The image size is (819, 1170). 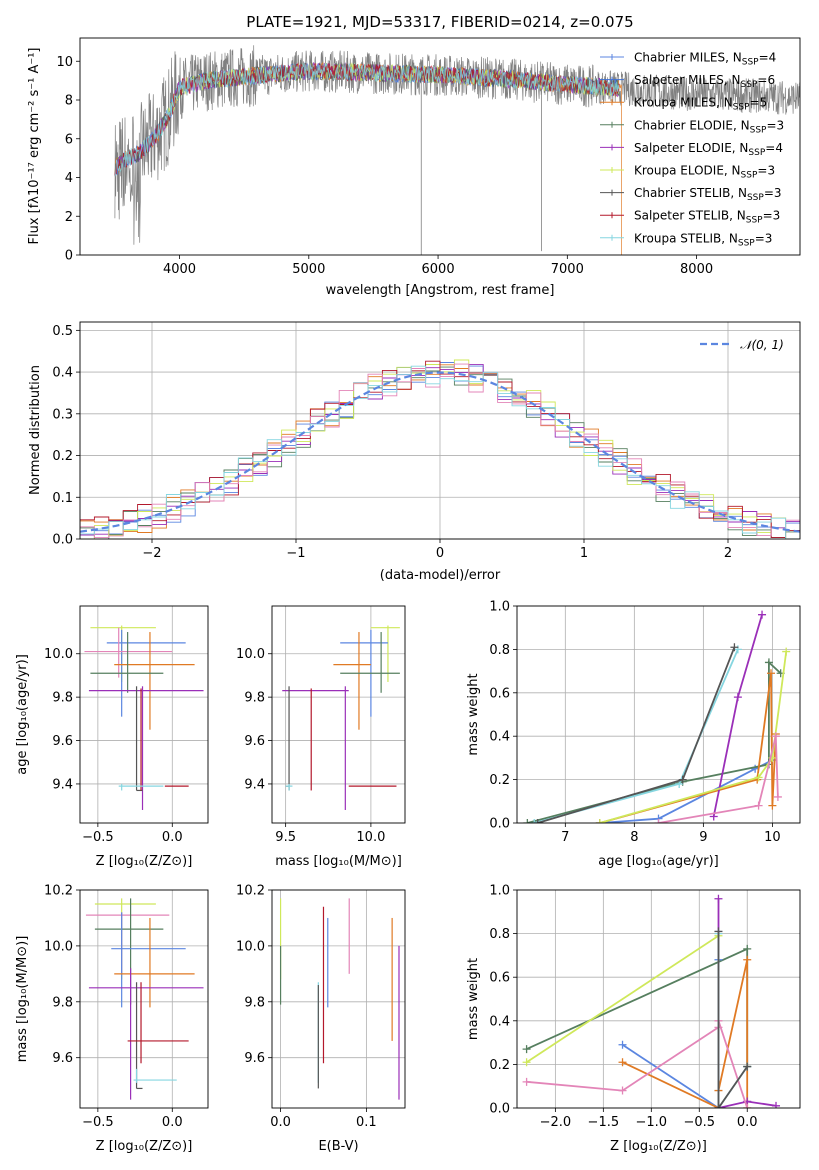 What do you see at coordinates (584, 553) in the screenshot?
I see `x-tick-label: 1` at bounding box center [584, 553].